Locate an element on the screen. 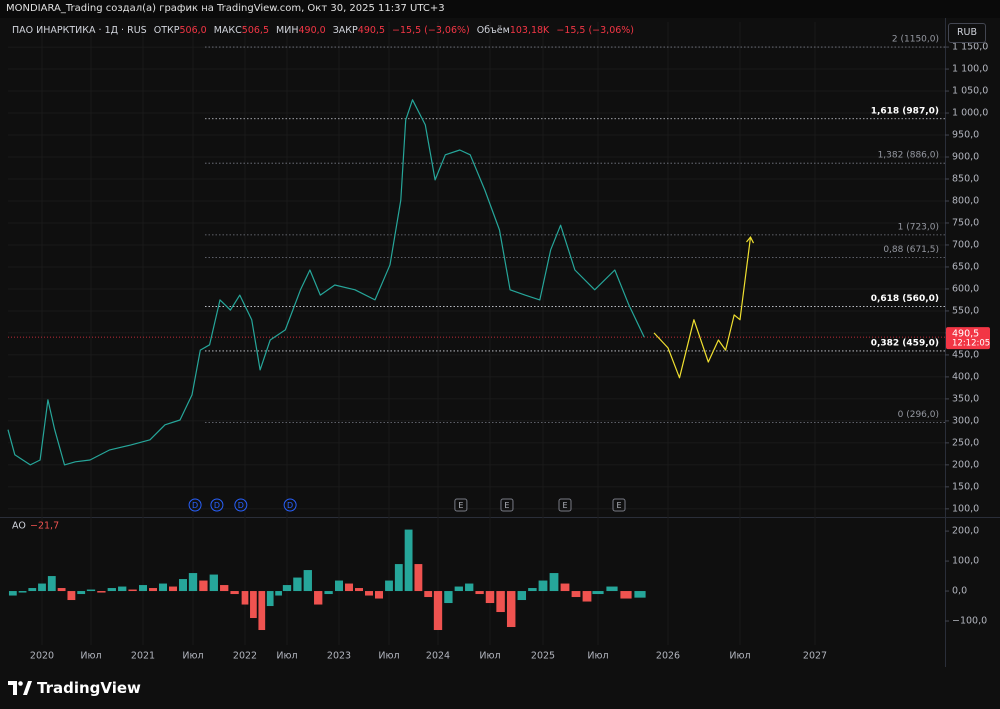  y-tick-label: 800,0 is located at coordinates (965, 200).